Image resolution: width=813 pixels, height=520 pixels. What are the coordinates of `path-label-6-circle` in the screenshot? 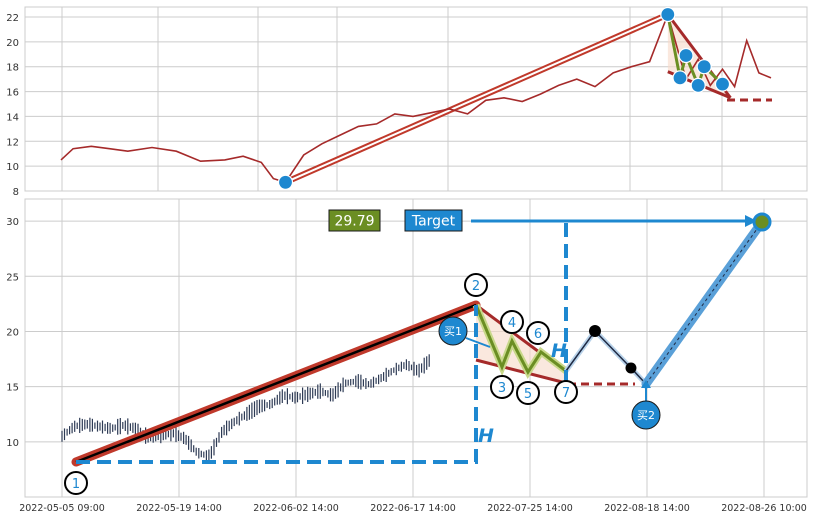 It's located at (538, 333).